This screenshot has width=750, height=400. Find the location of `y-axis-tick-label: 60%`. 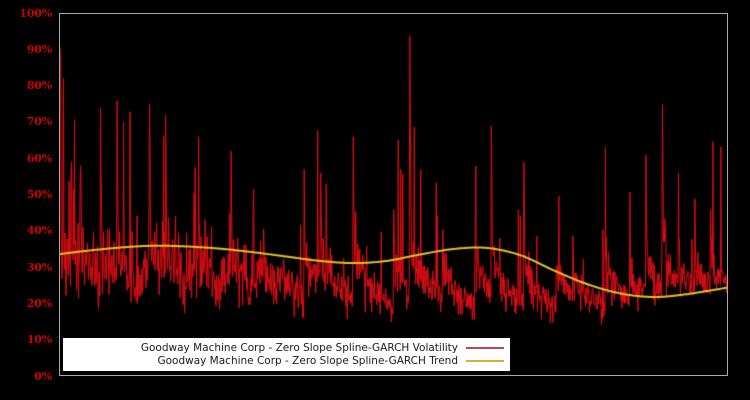

y-axis-tick-label: 60% is located at coordinates (39, 158).